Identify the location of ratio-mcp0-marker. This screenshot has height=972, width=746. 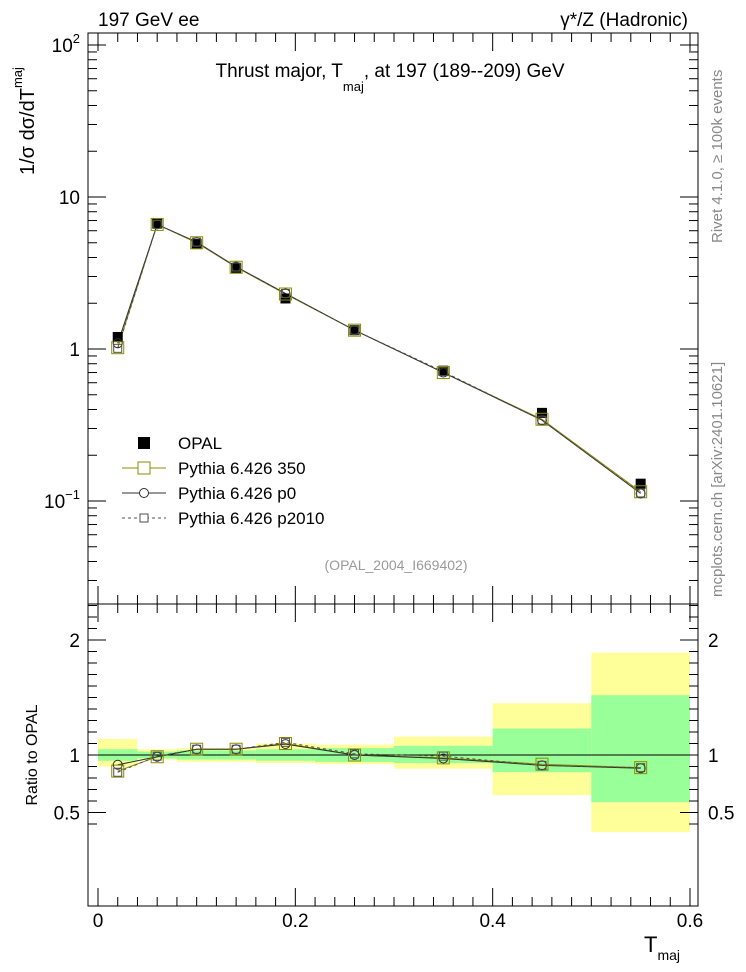
(117, 764).